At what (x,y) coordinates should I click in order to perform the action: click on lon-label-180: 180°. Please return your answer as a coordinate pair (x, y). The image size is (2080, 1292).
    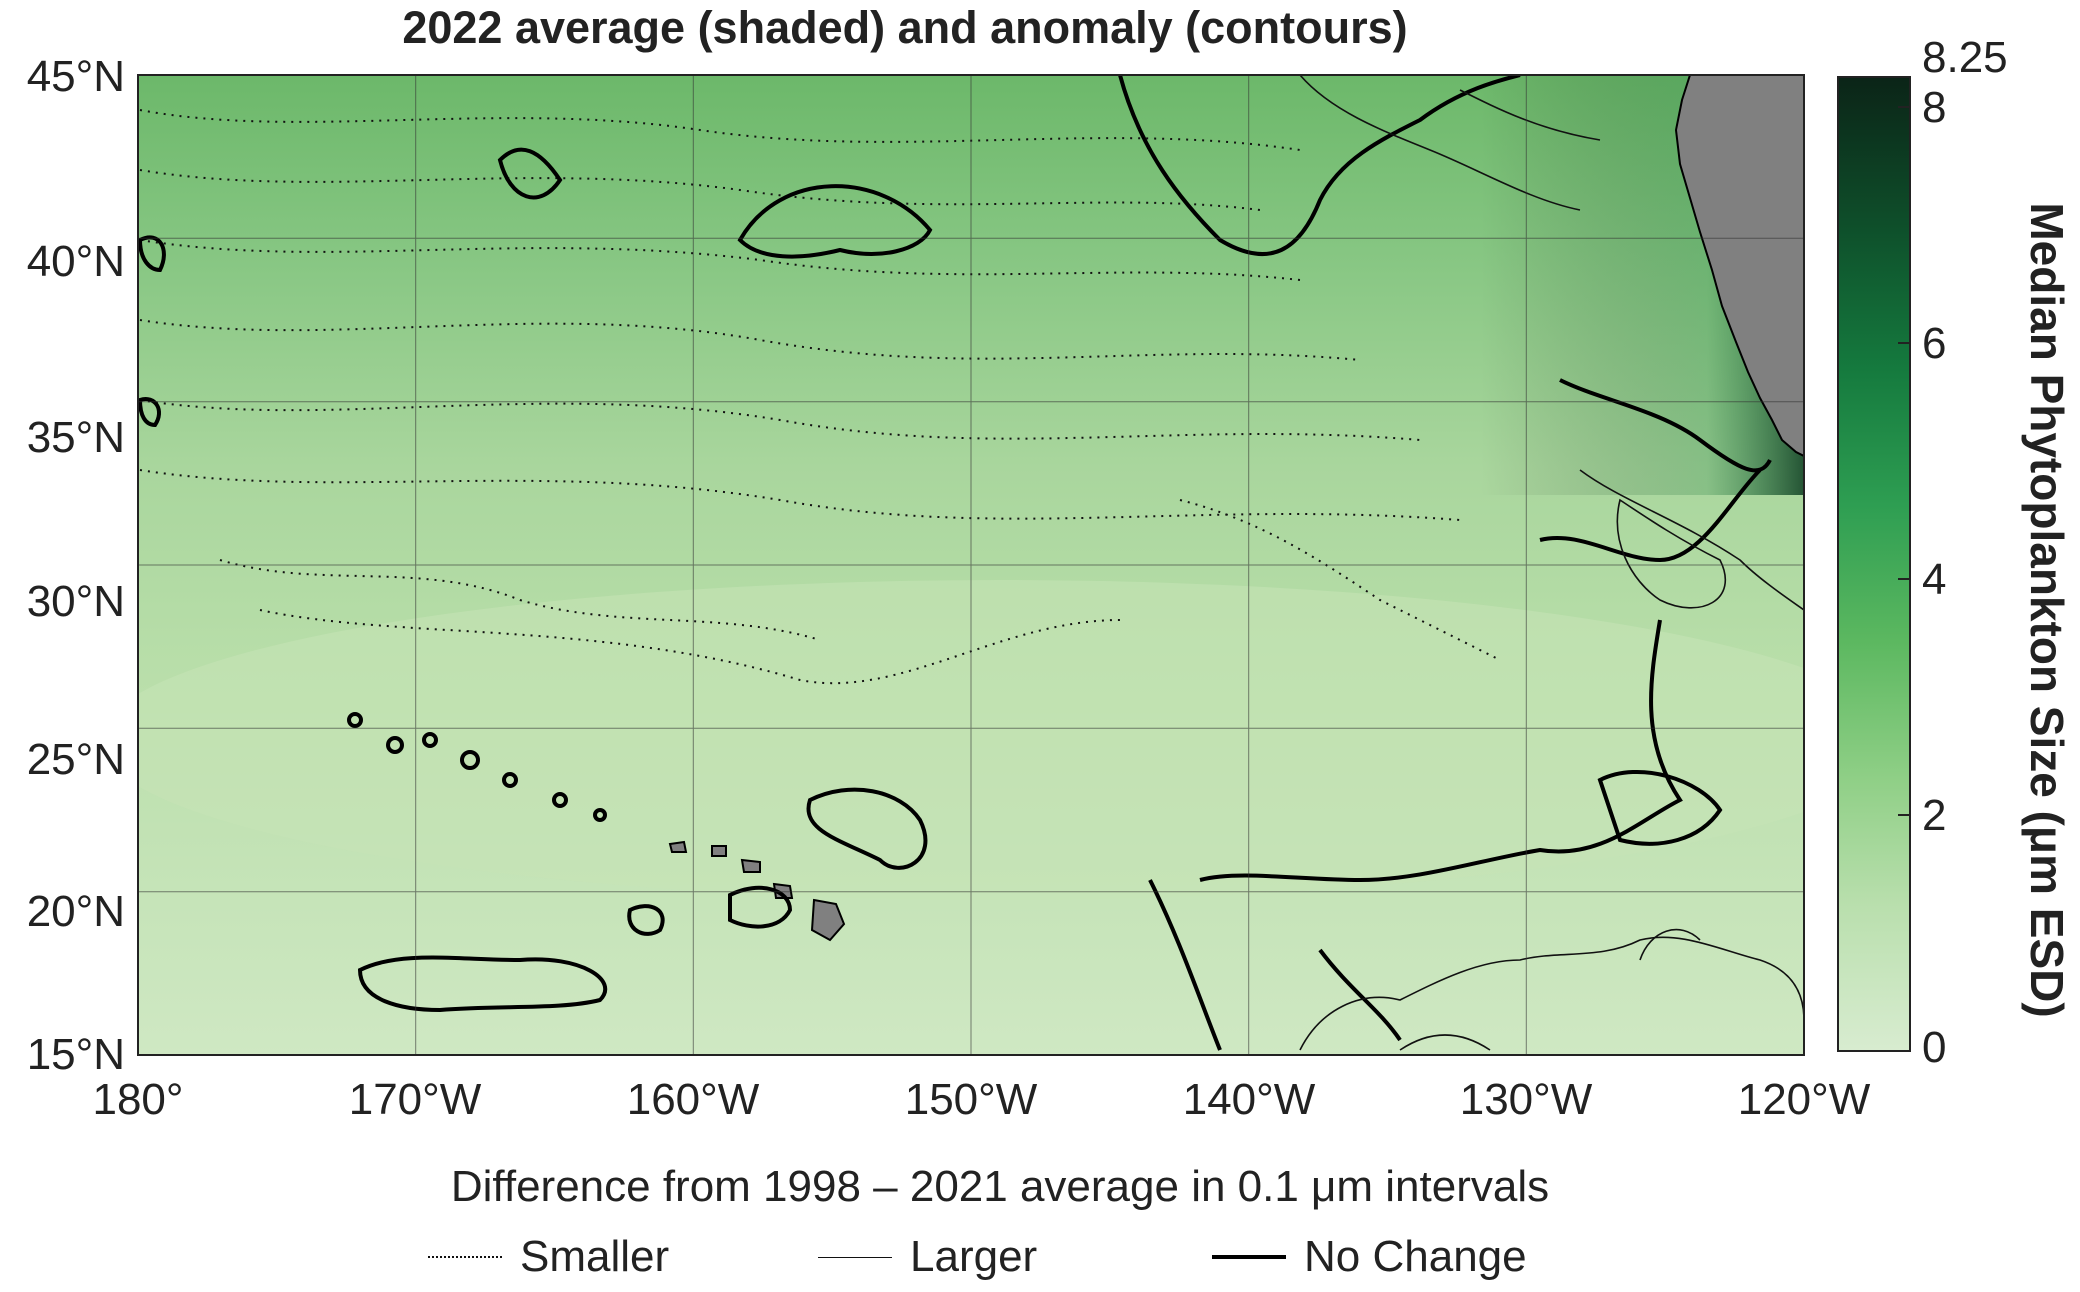
    Looking at the image, I should click on (138, 1099).